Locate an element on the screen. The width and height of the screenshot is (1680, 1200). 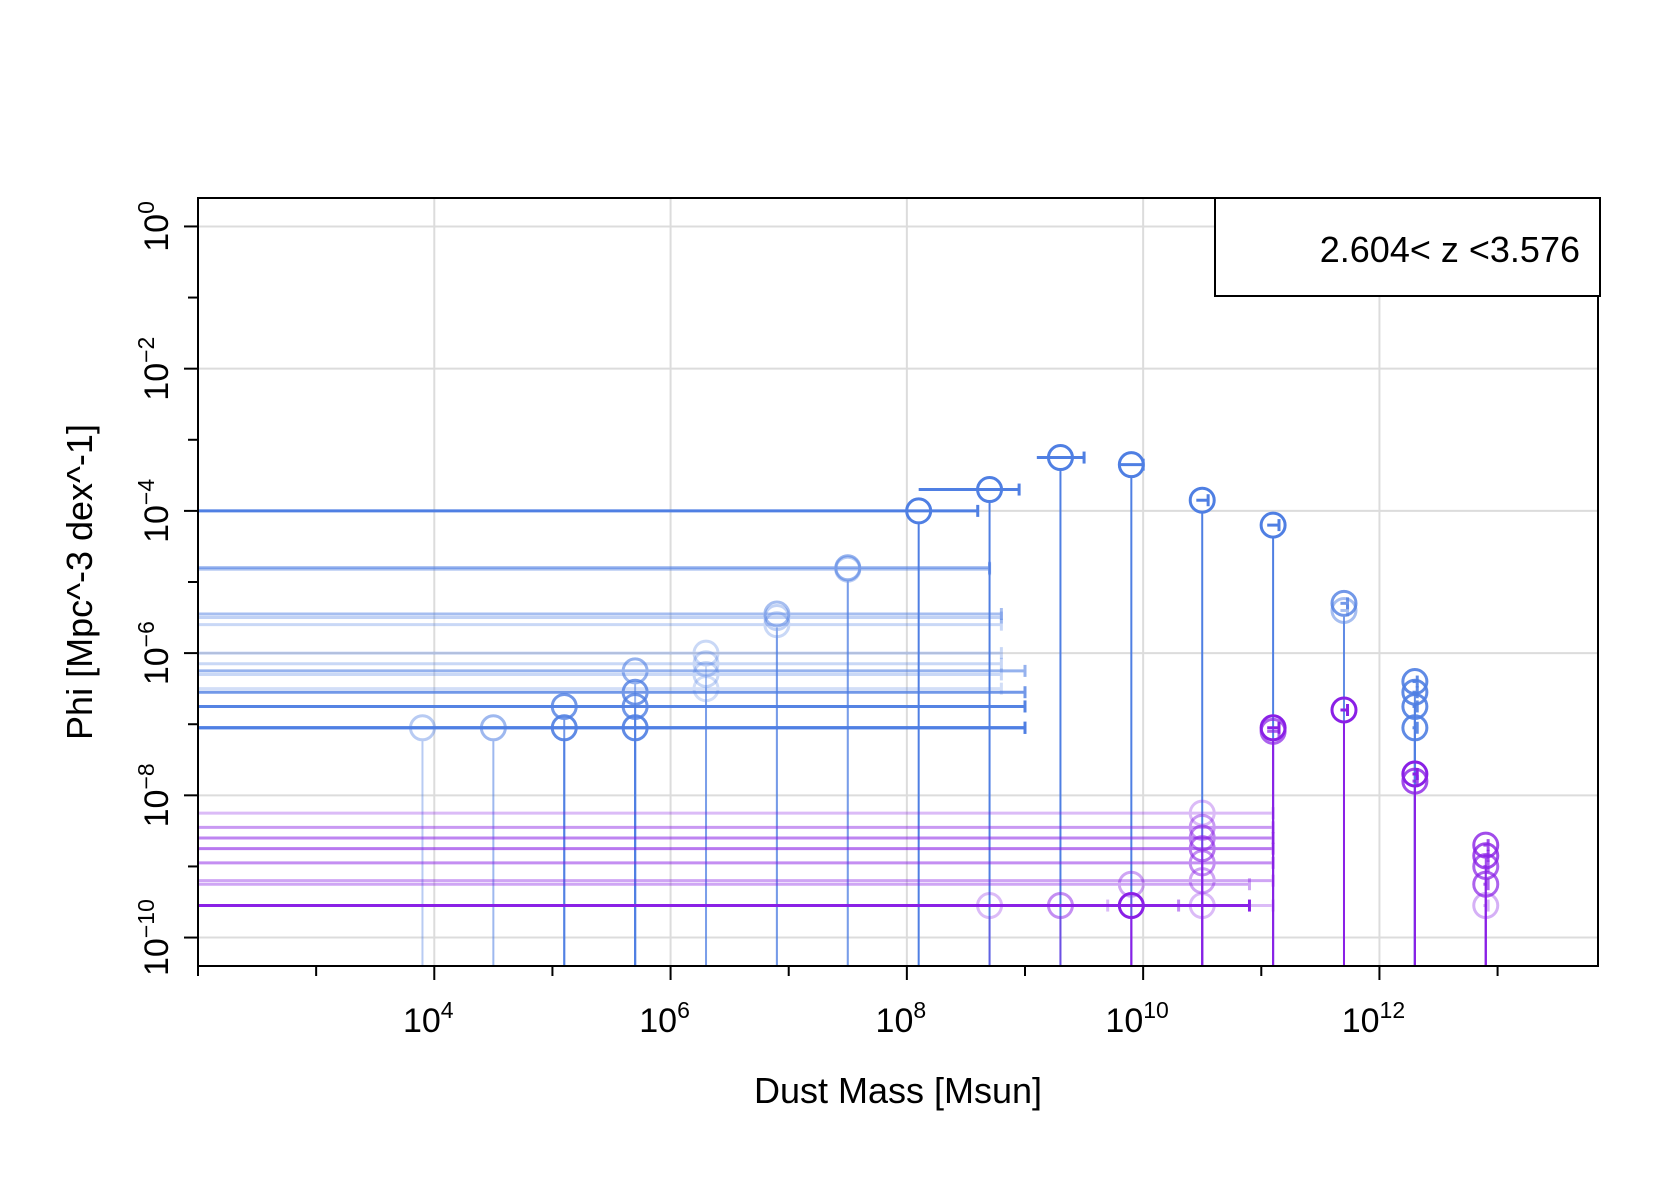
y-tick-label: 10−6 is located at coordinates (154, 653).